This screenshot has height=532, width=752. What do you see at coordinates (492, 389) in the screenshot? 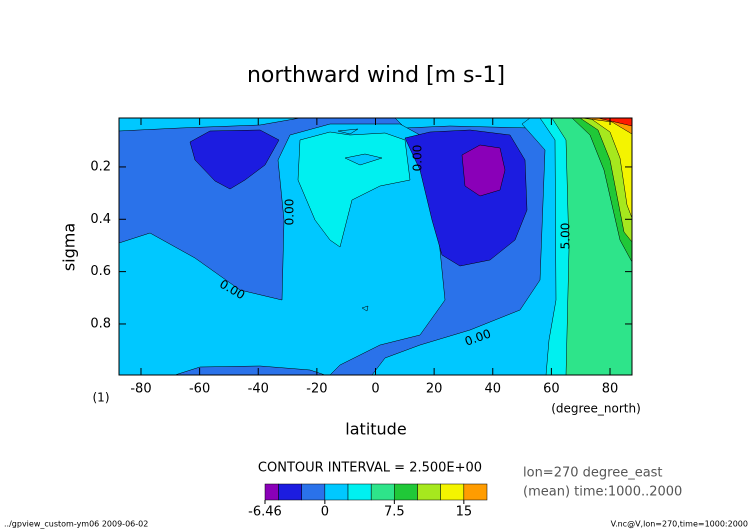
I see `x-tick-label: 40` at bounding box center [492, 389].